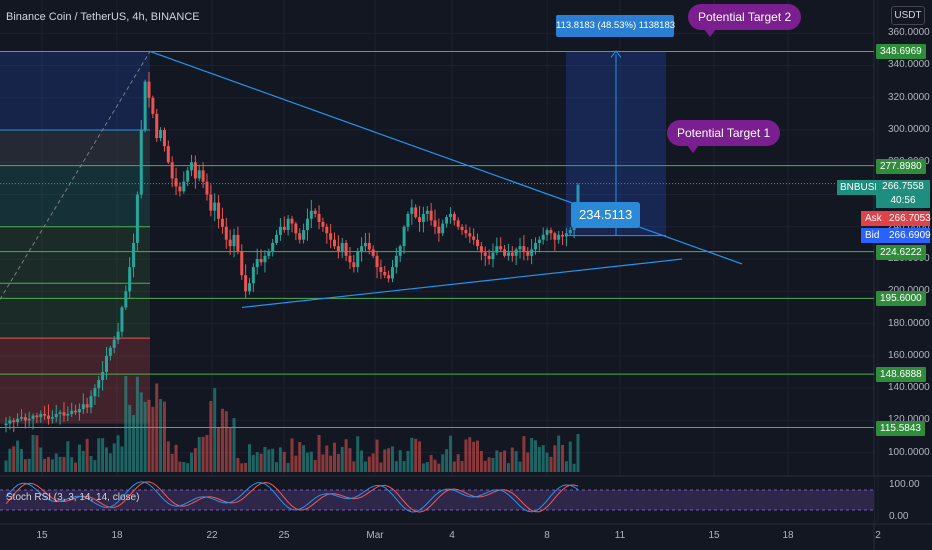 The width and height of the screenshot is (932, 550). I want to click on lower-trend-line, so click(462, 283).